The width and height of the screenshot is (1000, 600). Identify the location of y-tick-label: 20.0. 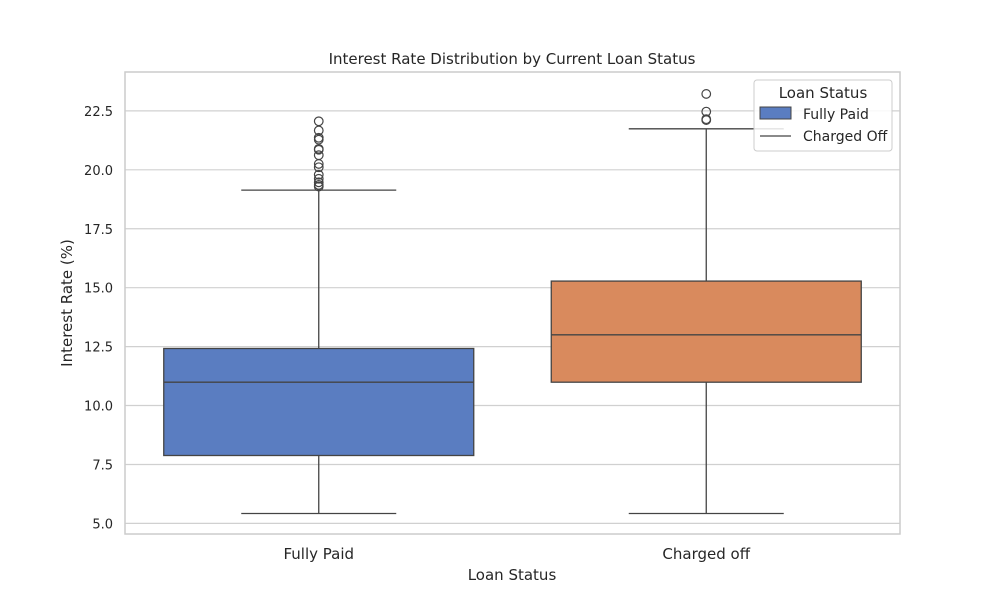
(98, 171).